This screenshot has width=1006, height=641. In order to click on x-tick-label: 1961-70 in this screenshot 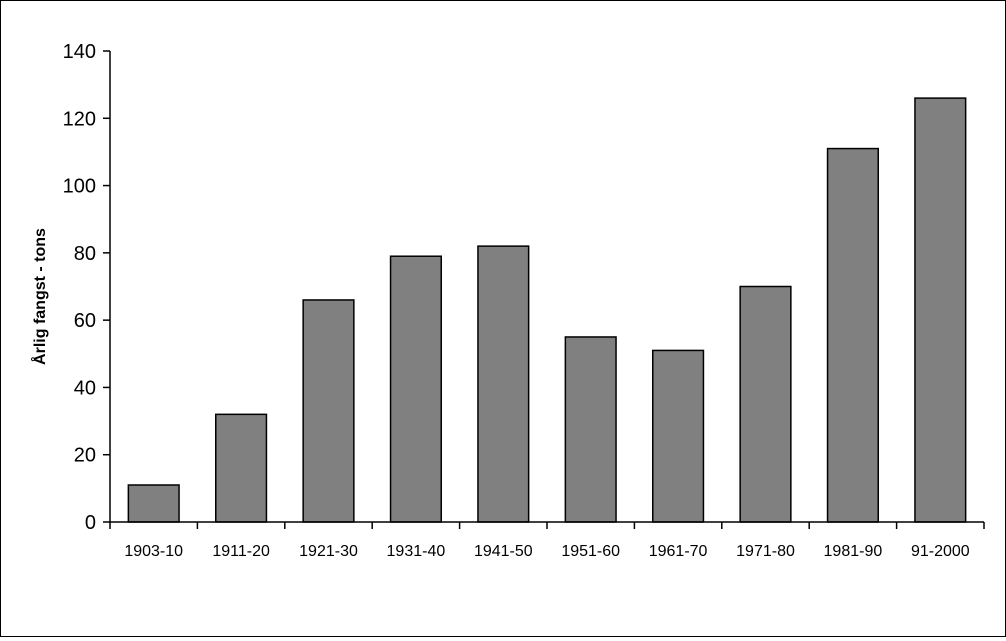, I will do `click(678, 551)`.